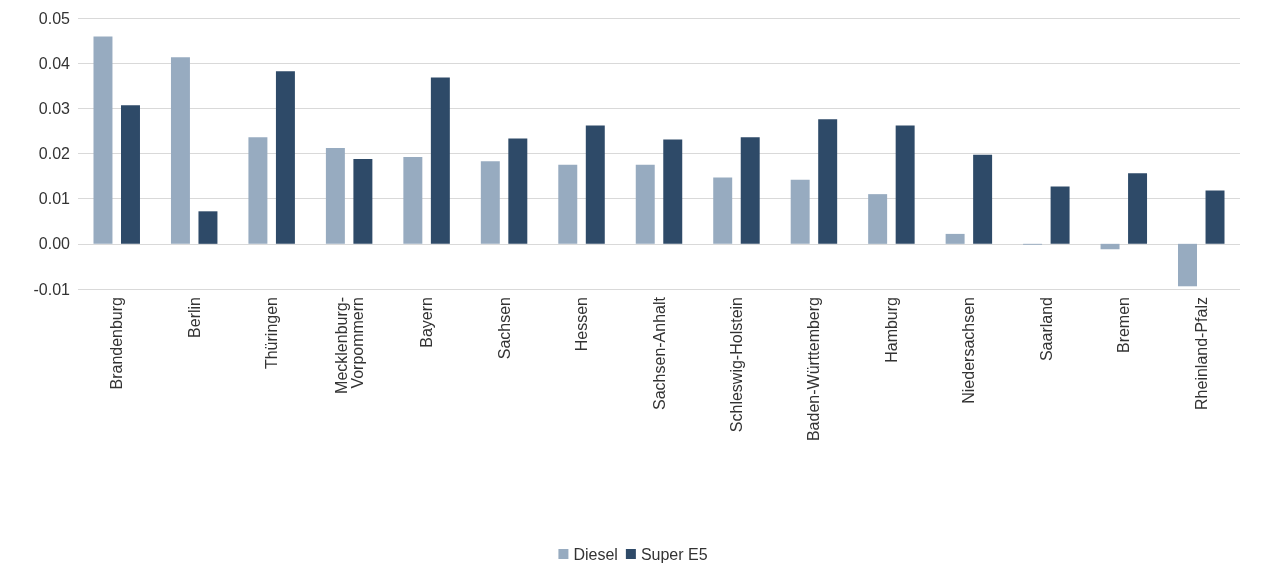  Describe the element at coordinates (814, 369) in the screenshot. I see `x-tick-label: Baden-Württemberg` at that location.